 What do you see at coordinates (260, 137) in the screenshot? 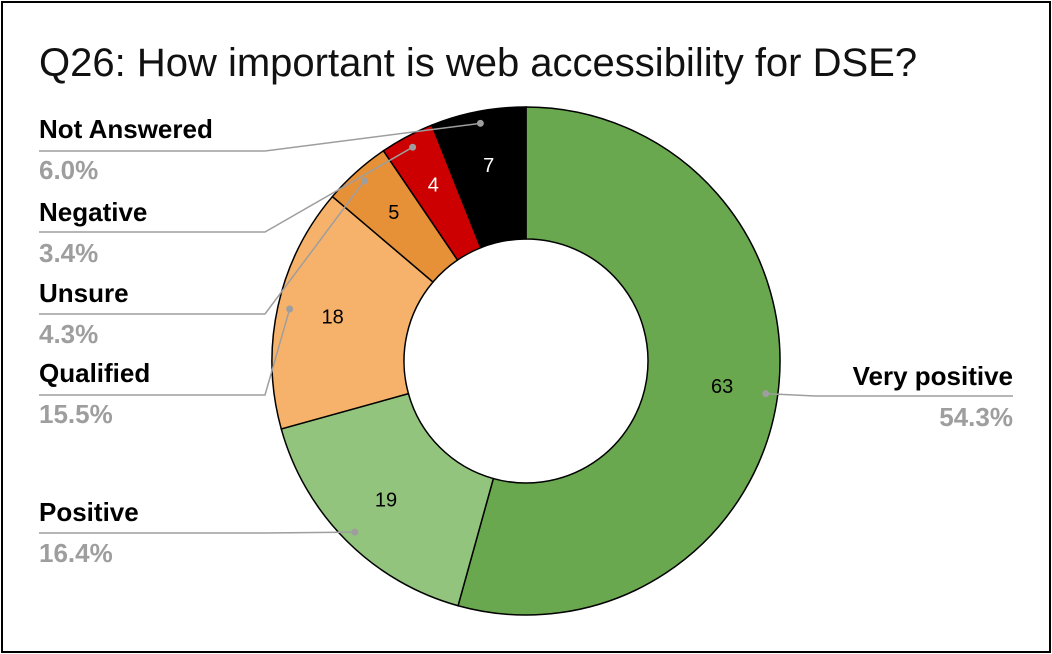
I see `callout-line-not-answered` at bounding box center [260, 137].